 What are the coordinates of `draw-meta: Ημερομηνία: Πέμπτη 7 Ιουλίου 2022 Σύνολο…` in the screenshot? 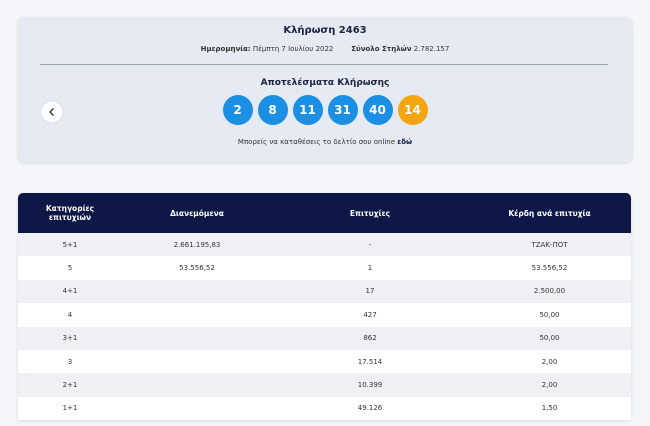 It's located at (325, 49).